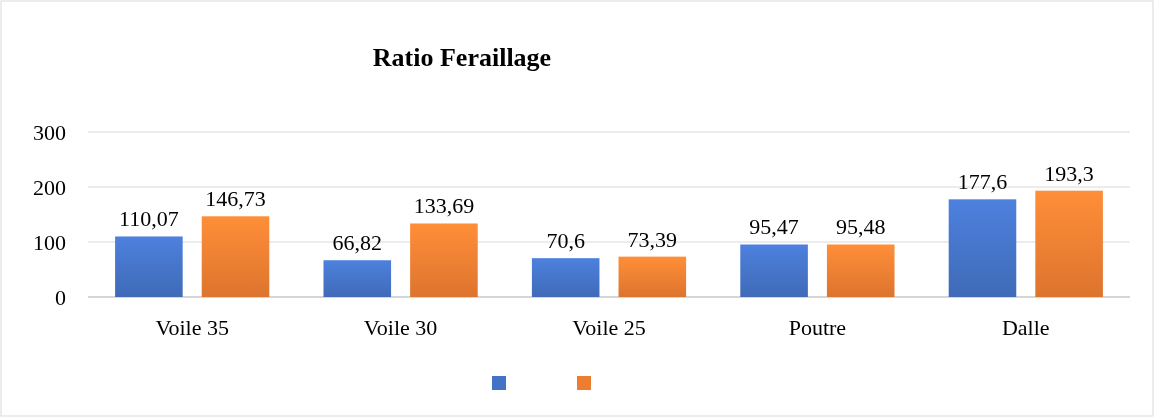  I want to click on data-label: 95,47, so click(774, 227).